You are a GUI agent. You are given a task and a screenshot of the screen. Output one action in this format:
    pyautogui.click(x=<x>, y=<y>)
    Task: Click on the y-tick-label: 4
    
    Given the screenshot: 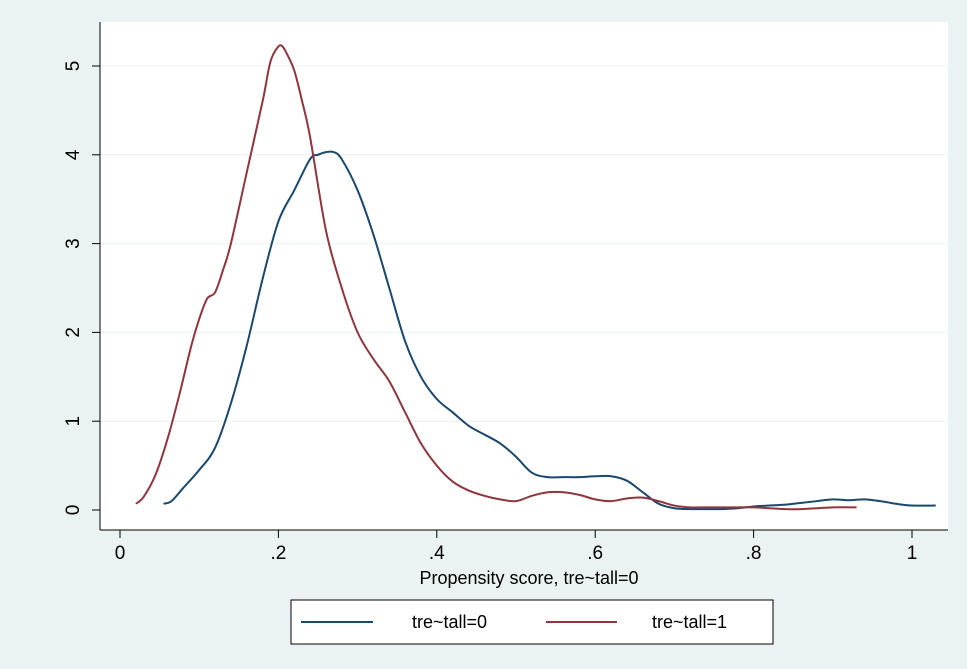 What is the action you would take?
    pyautogui.click(x=73, y=154)
    